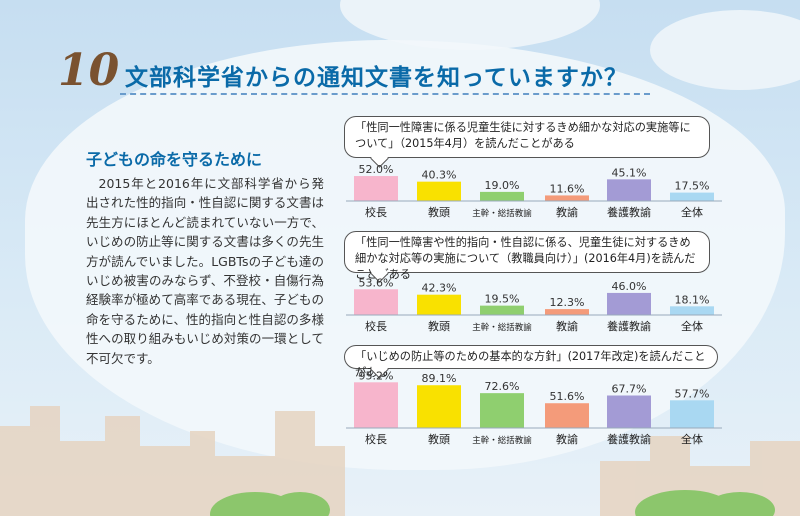  What do you see at coordinates (567, 188) in the screenshot?
I see `chart-1-value-label-4: 11.6%` at bounding box center [567, 188].